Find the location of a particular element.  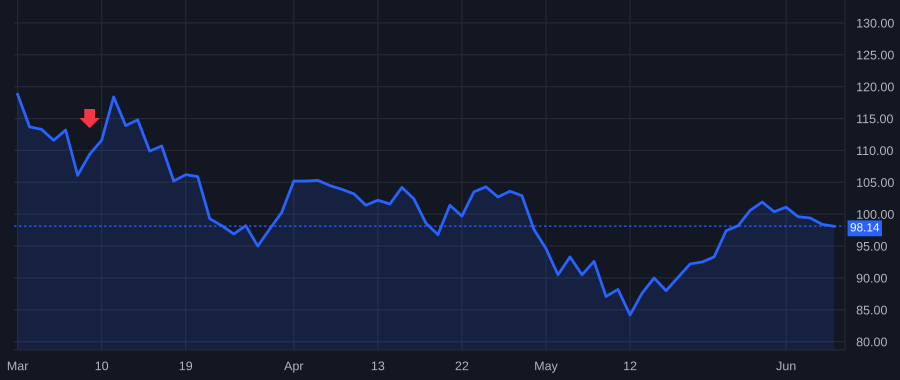

y-tick-label: 115.00 is located at coordinates (875, 119).